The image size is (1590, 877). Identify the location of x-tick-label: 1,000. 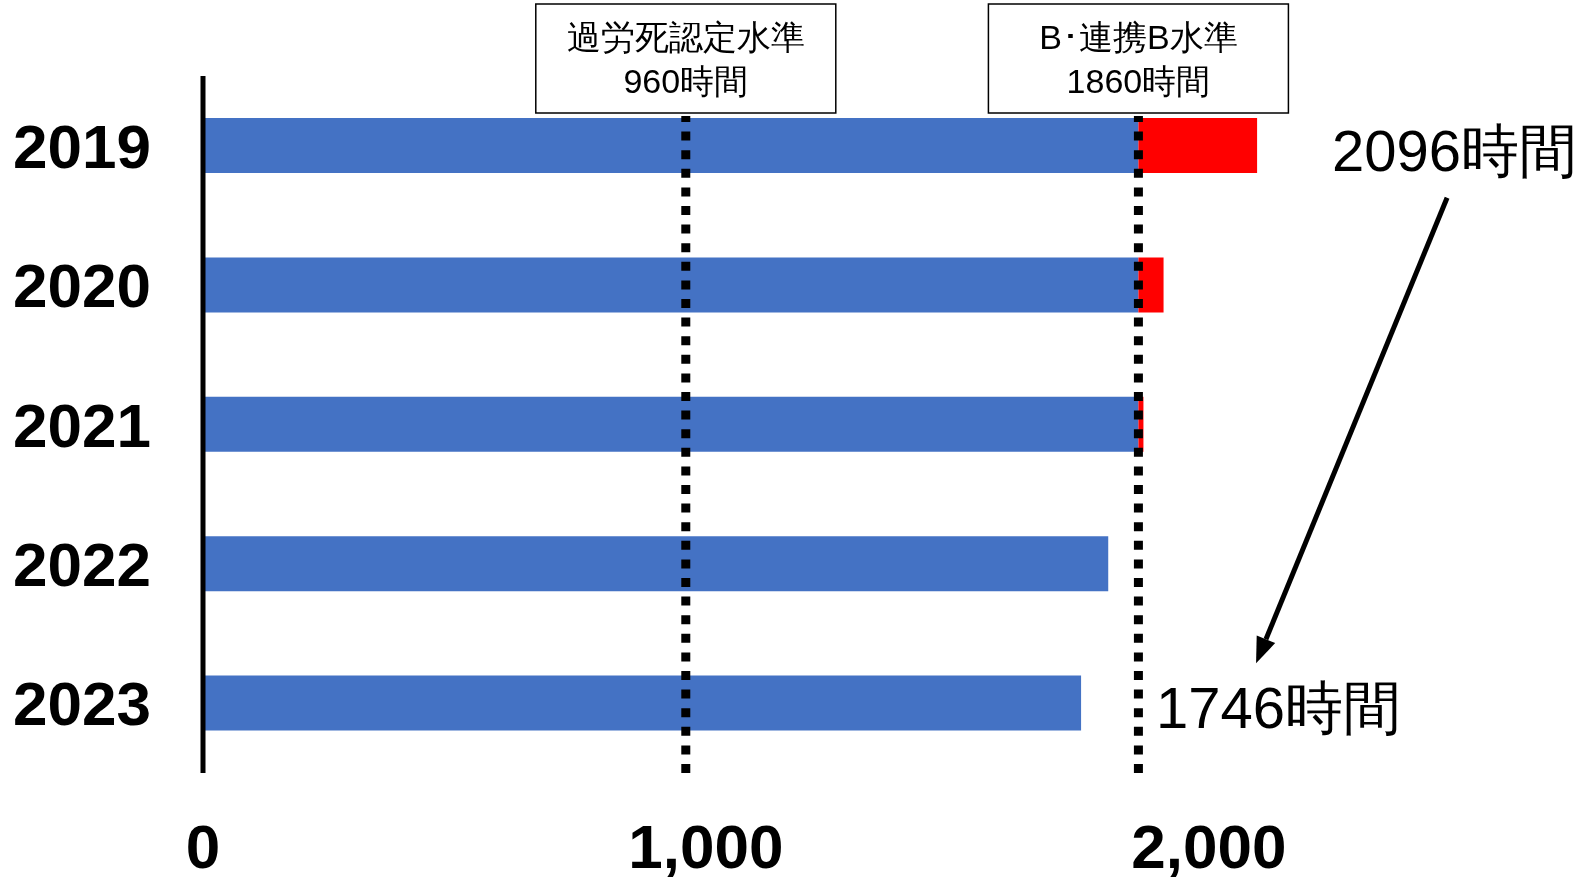
(706, 844).